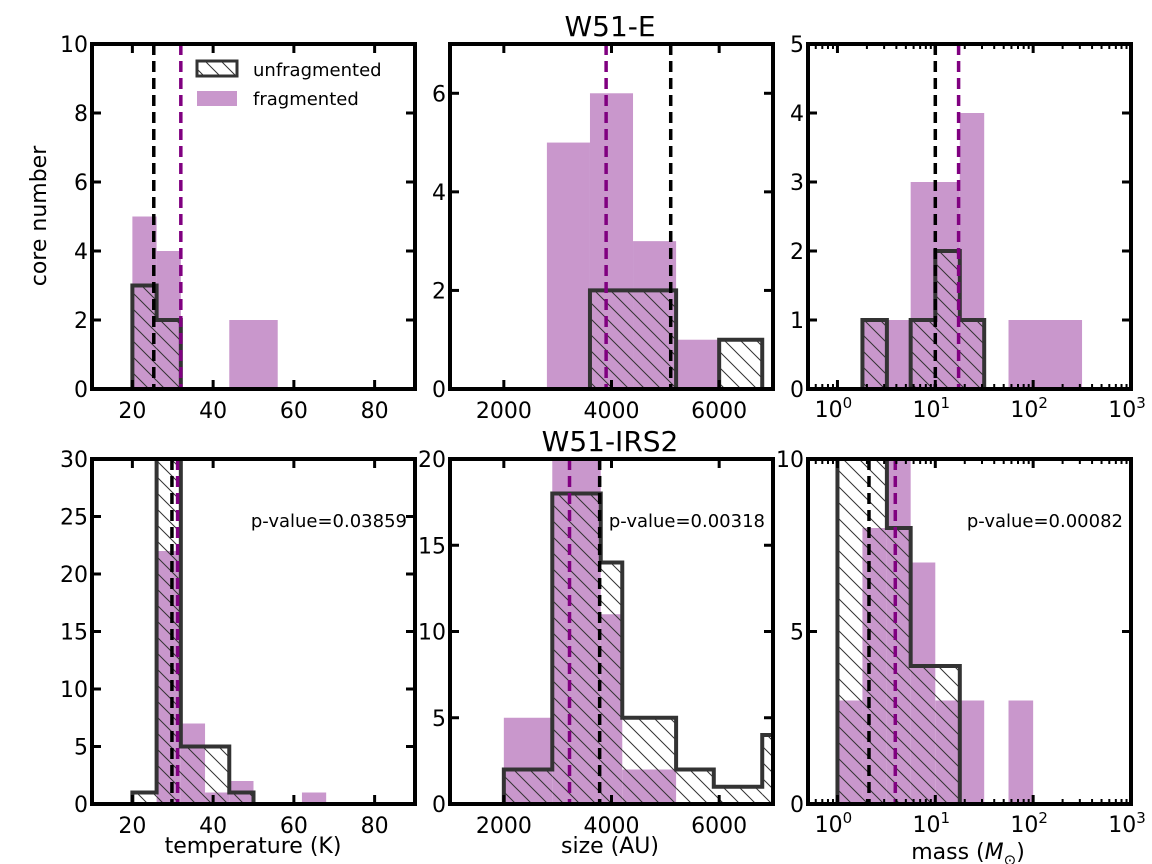 The width and height of the screenshot is (1152, 864). I want to click on panel-w51irs2-size: 0 5 10 15 20 2000 4000 6000 p-value=0.00318, so click(596, 643).